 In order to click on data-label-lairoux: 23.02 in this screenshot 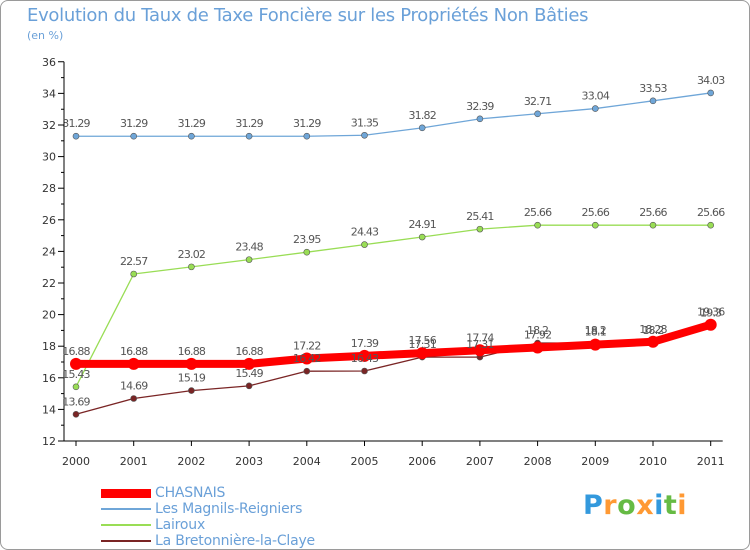, I will do `click(192, 254)`.